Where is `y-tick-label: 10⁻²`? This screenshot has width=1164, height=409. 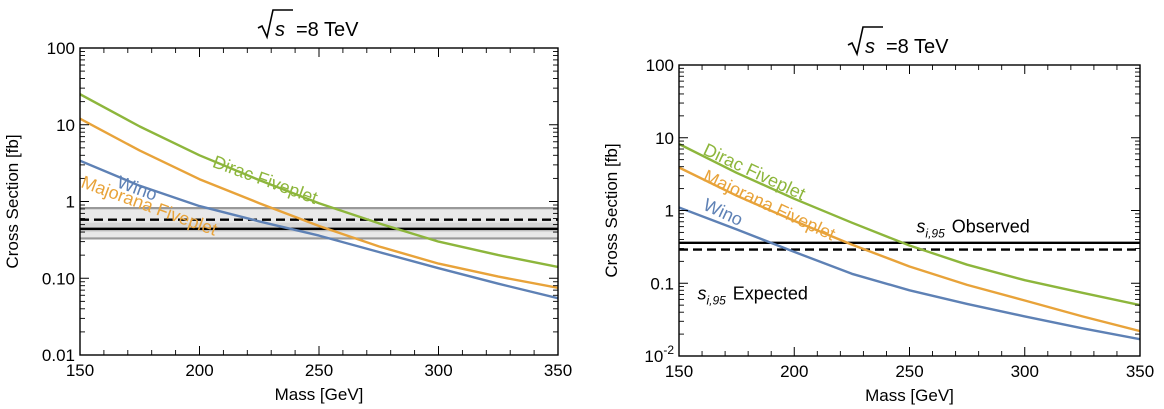
y-tick-label: 10⁻² is located at coordinates (659, 354).